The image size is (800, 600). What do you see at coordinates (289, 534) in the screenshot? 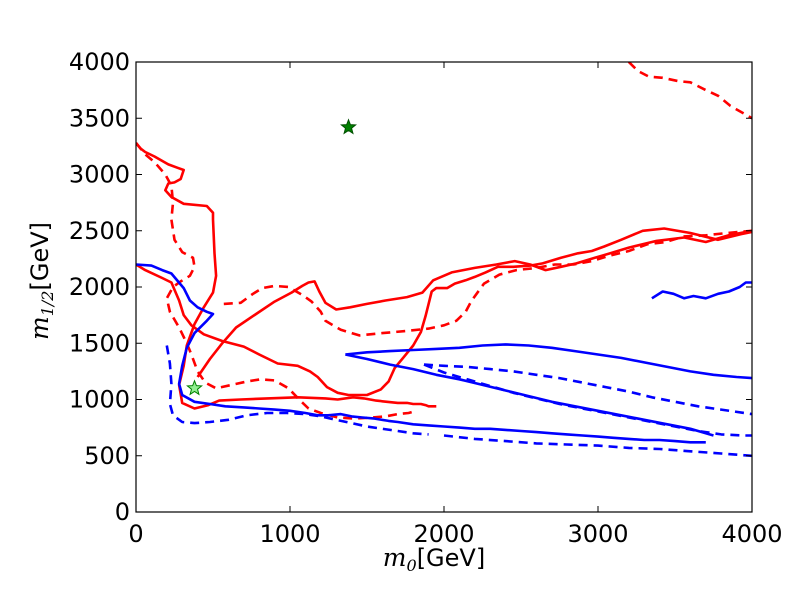
I see `x-tick-label: 1000` at bounding box center [289, 534].